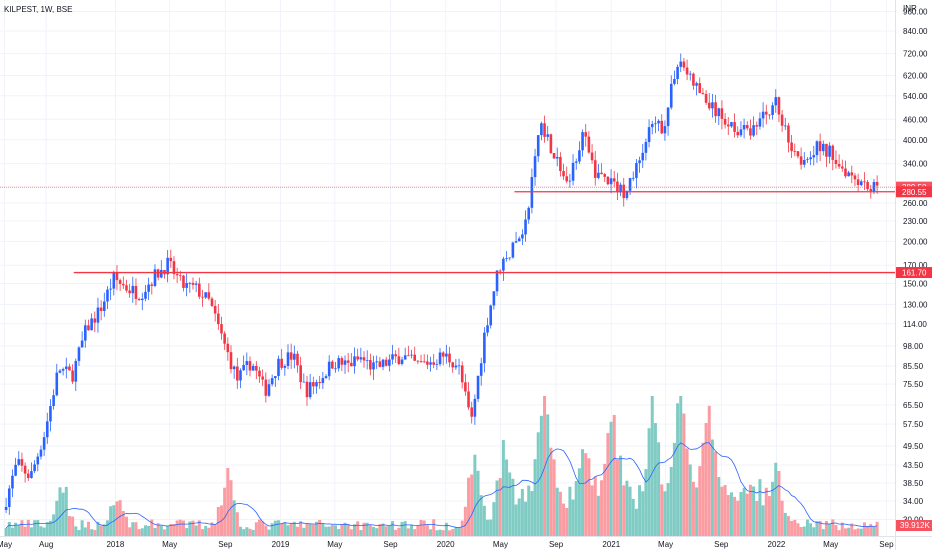 Image resolution: width=932 pixels, height=550 pixels. I want to click on price-tick-label: 34.00, so click(913, 501).